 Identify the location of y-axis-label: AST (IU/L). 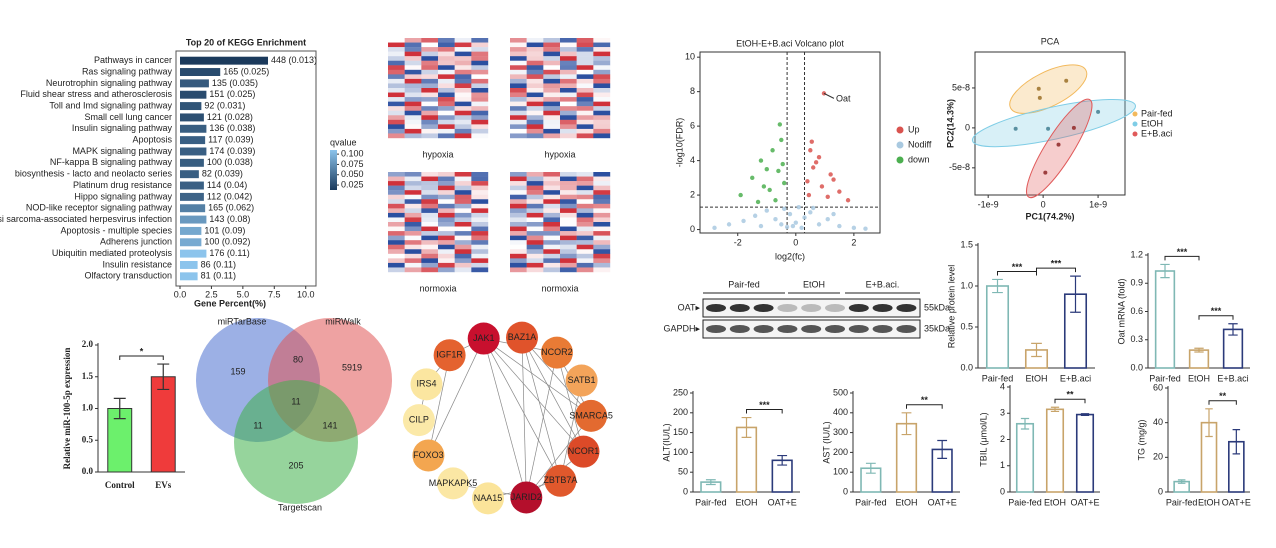
(826, 442).